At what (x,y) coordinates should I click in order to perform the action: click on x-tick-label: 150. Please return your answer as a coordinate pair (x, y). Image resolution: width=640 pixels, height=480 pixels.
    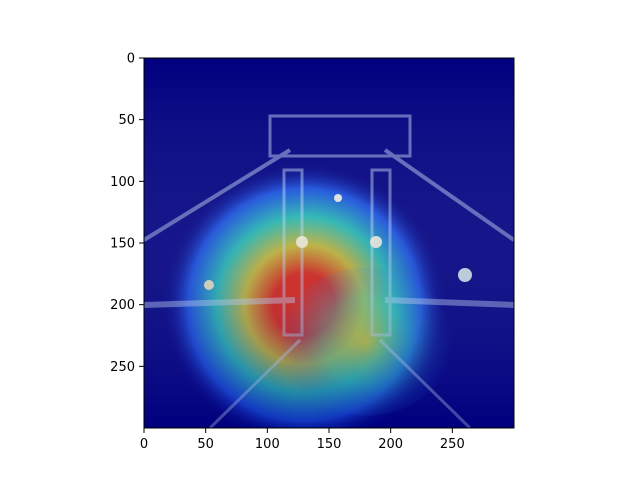
    Looking at the image, I should click on (329, 444).